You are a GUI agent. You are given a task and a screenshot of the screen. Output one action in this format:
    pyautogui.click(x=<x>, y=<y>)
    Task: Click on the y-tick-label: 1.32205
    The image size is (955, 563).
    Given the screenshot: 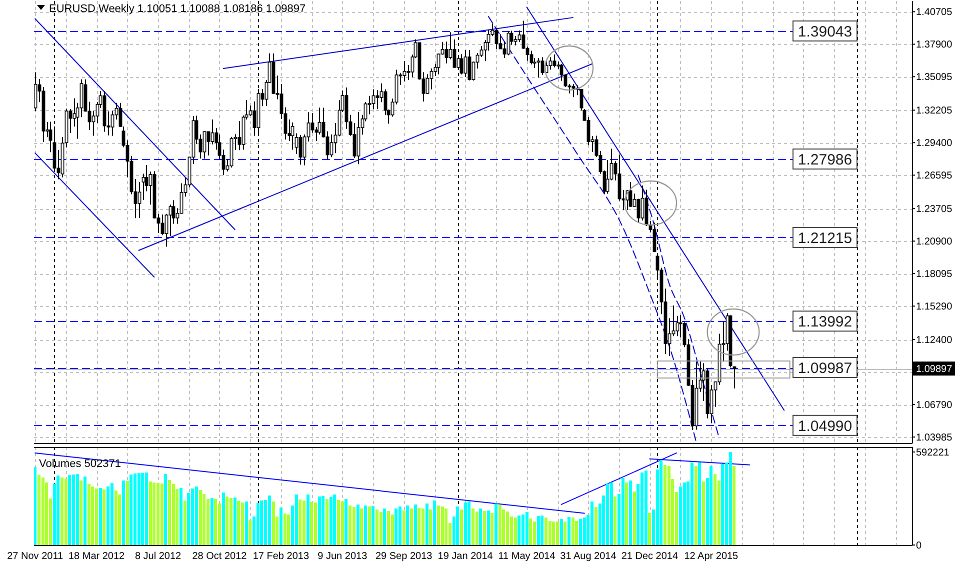 What is the action you would take?
    pyautogui.click(x=934, y=111)
    